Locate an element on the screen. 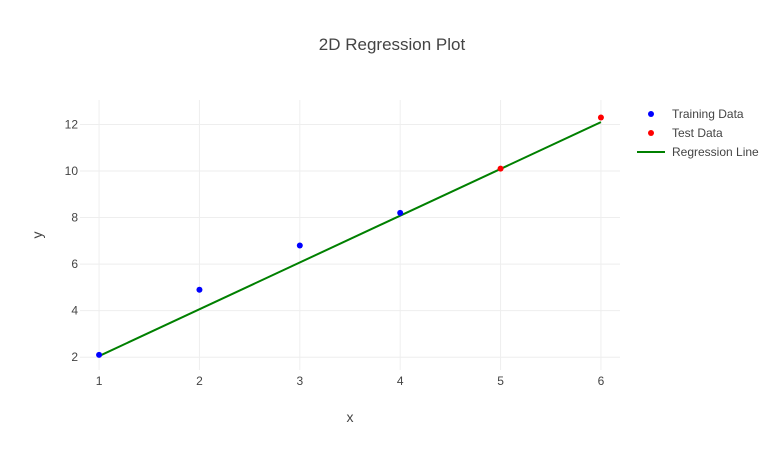  legend-label: Training Data is located at coordinates (708, 114).